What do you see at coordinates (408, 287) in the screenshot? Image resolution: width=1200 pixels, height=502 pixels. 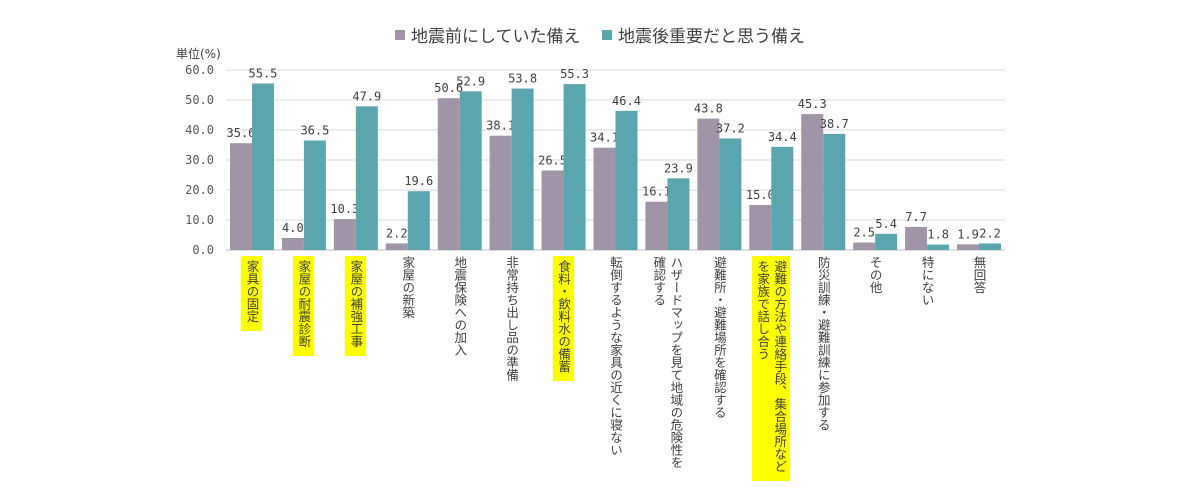 I see `category-label: 家屋の新築` at bounding box center [408, 287].